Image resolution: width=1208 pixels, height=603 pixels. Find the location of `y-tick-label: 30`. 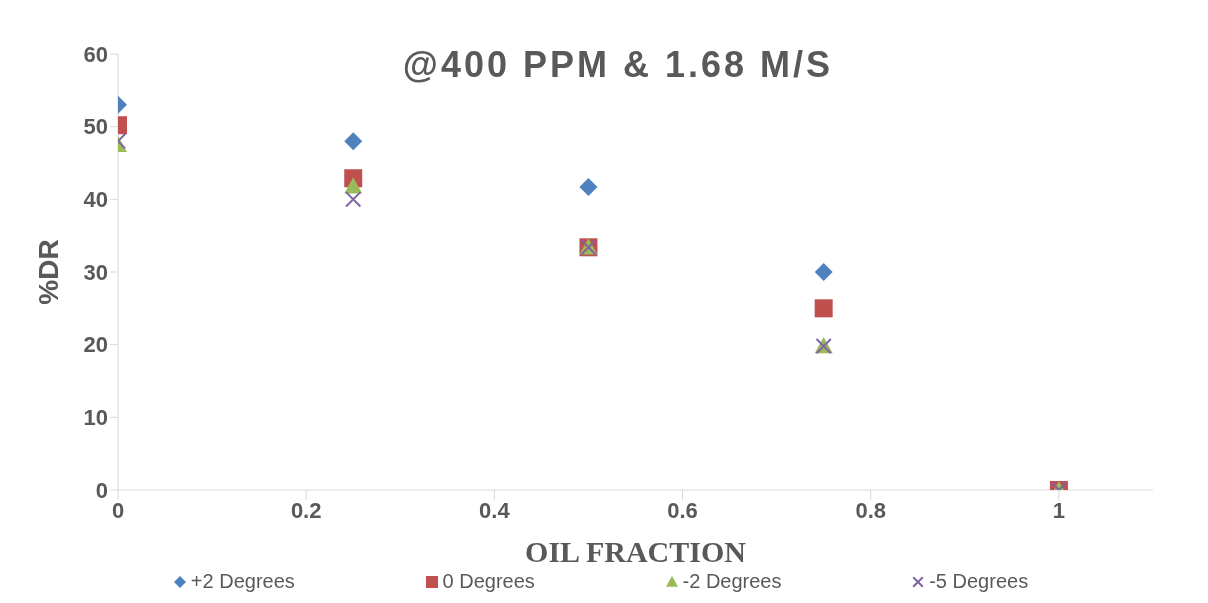

y-tick-label: 30 is located at coordinates (95, 272).